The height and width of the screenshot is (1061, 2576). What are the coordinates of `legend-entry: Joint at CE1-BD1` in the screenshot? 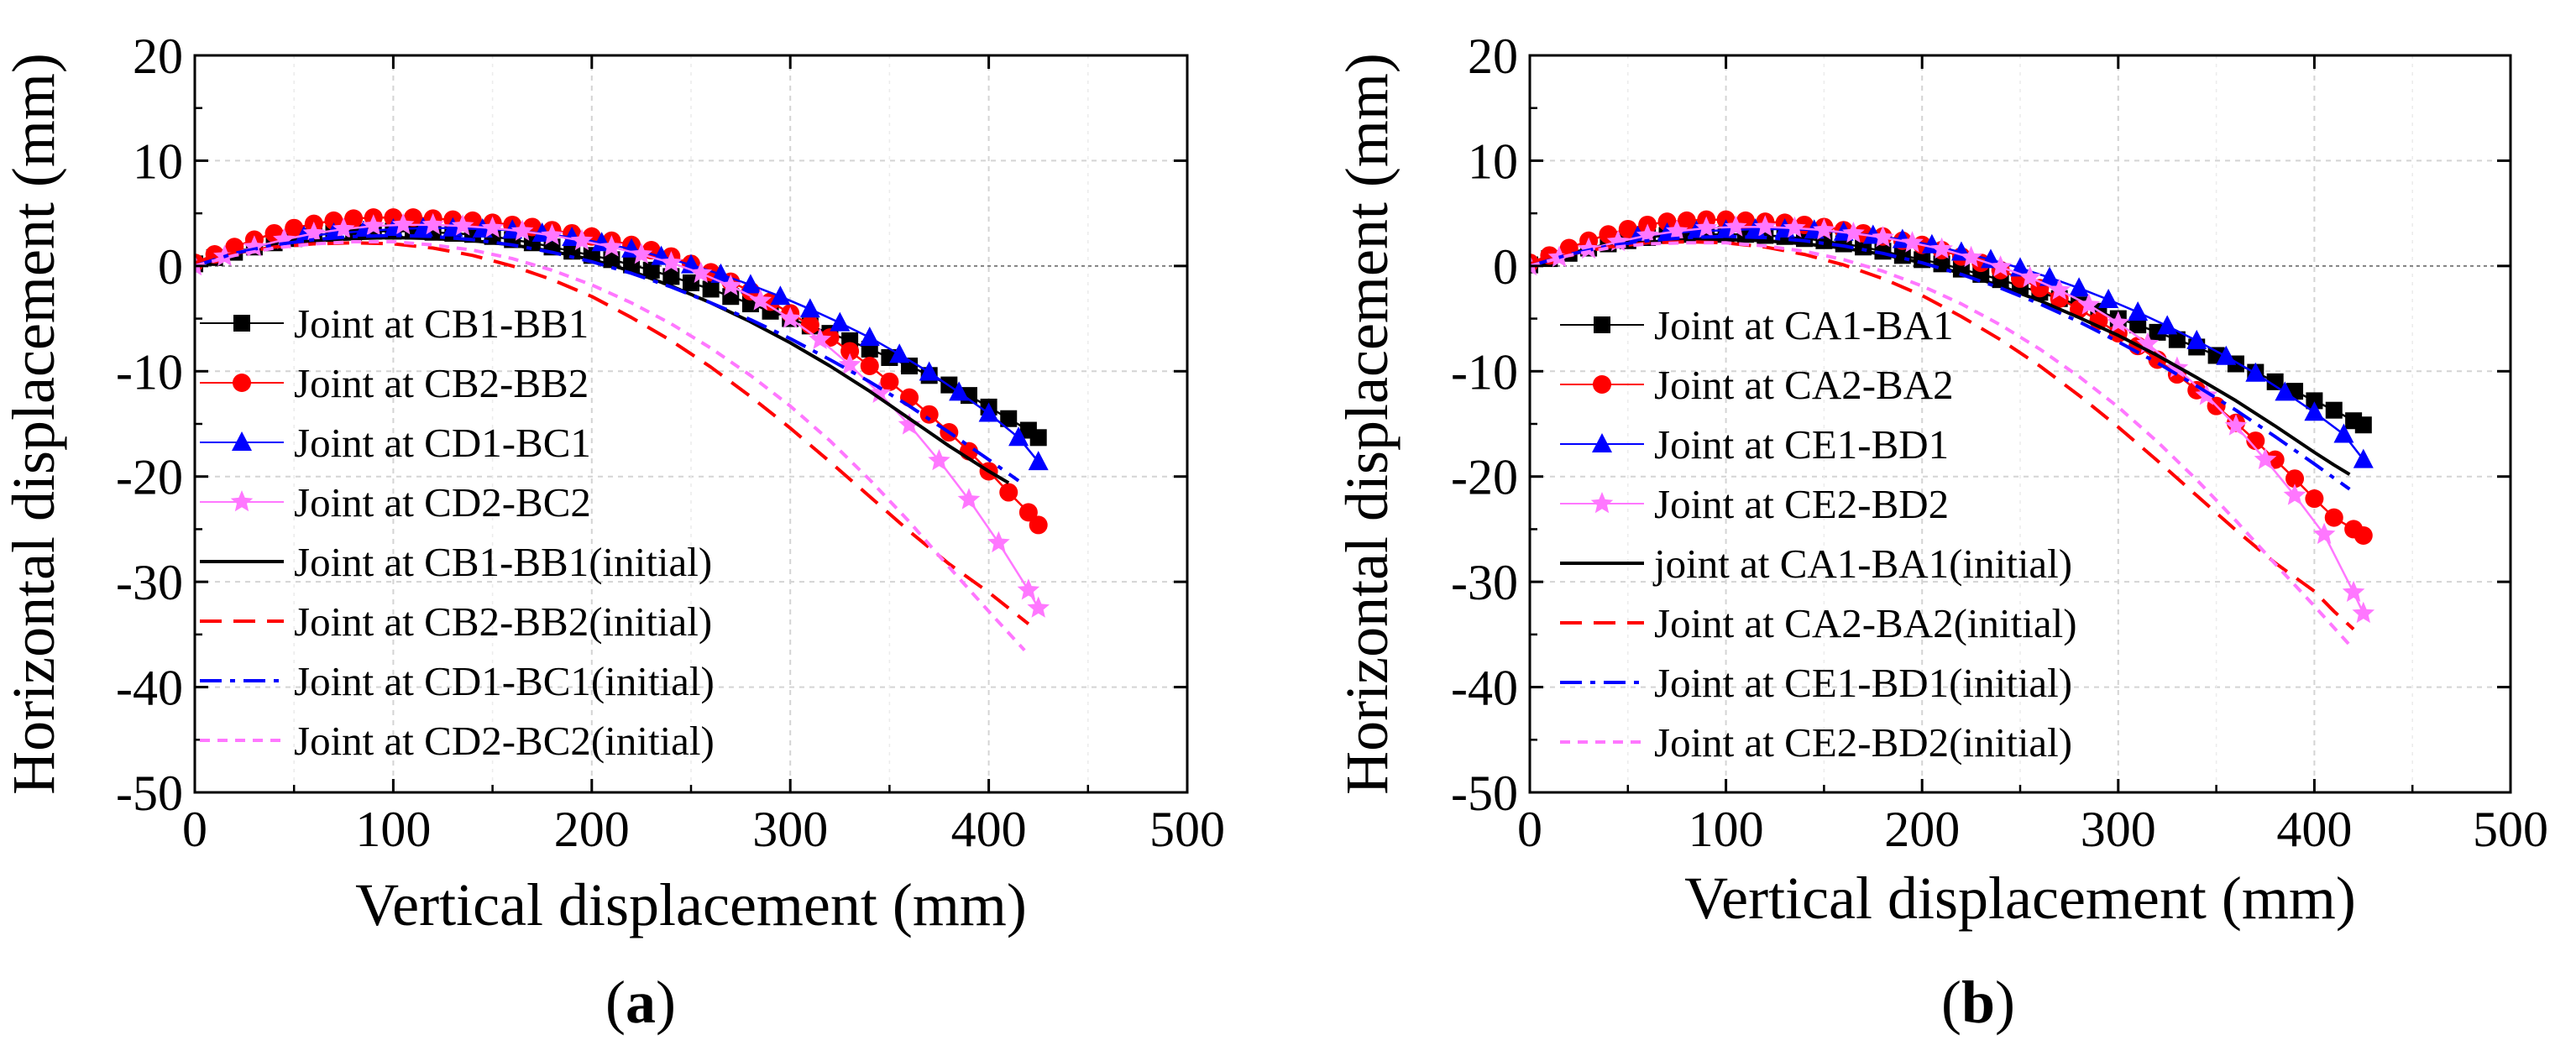 It's located at (1801, 444).